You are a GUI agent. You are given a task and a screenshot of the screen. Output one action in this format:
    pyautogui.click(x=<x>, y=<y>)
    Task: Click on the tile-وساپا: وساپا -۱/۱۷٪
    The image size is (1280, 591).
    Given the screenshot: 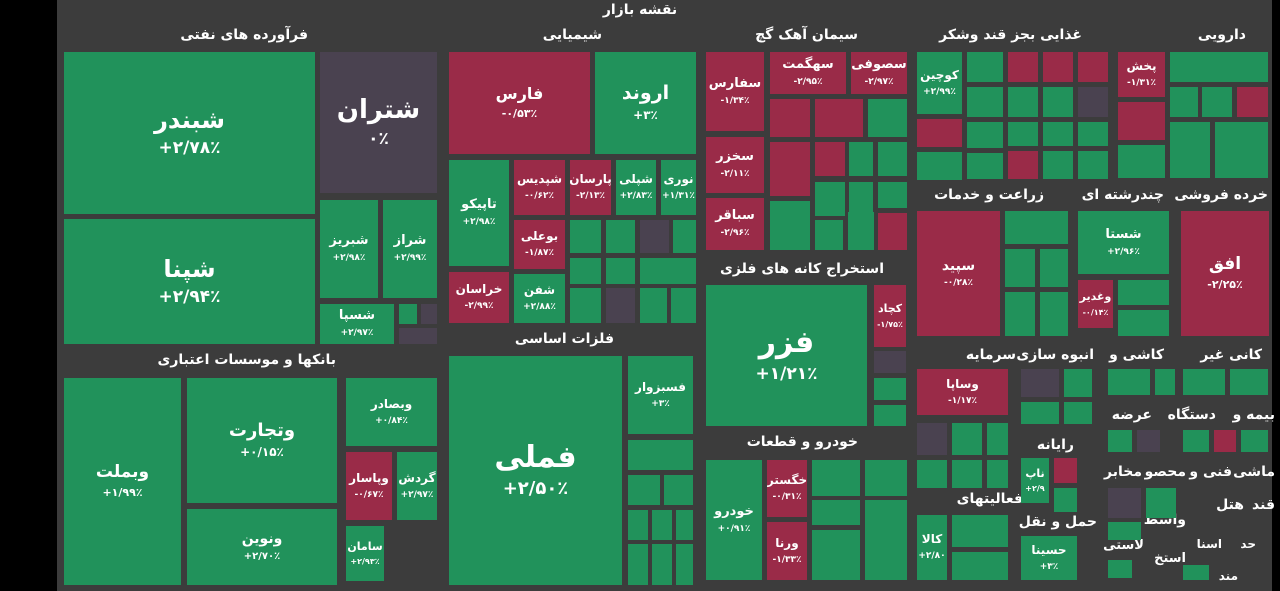 What is the action you would take?
    pyautogui.click(x=962, y=392)
    